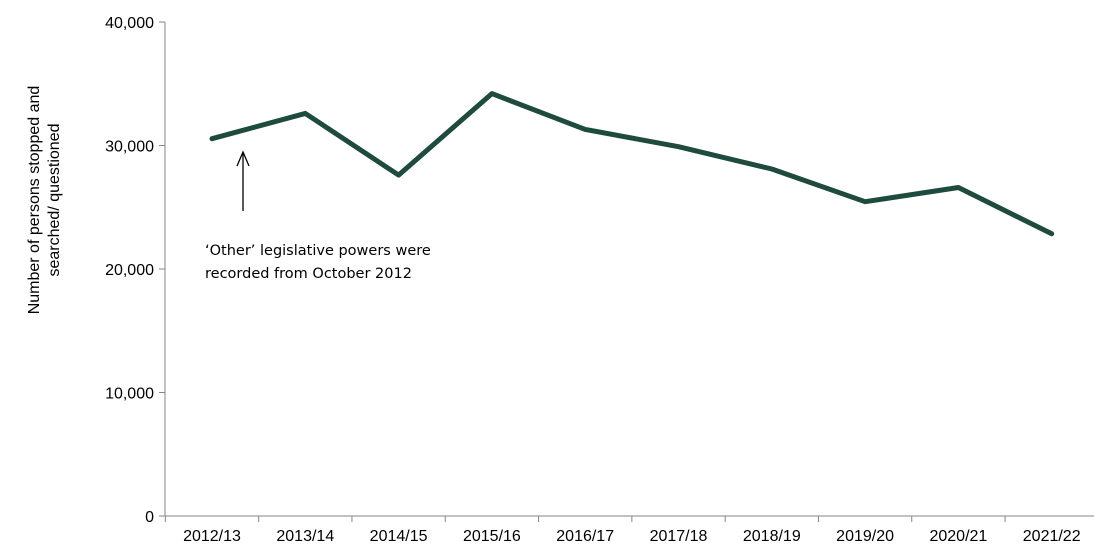  Describe the element at coordinates (318, 251) in the screenshot. I see `annotation-line-1: ‘Other’ legislative powers were` at that location.